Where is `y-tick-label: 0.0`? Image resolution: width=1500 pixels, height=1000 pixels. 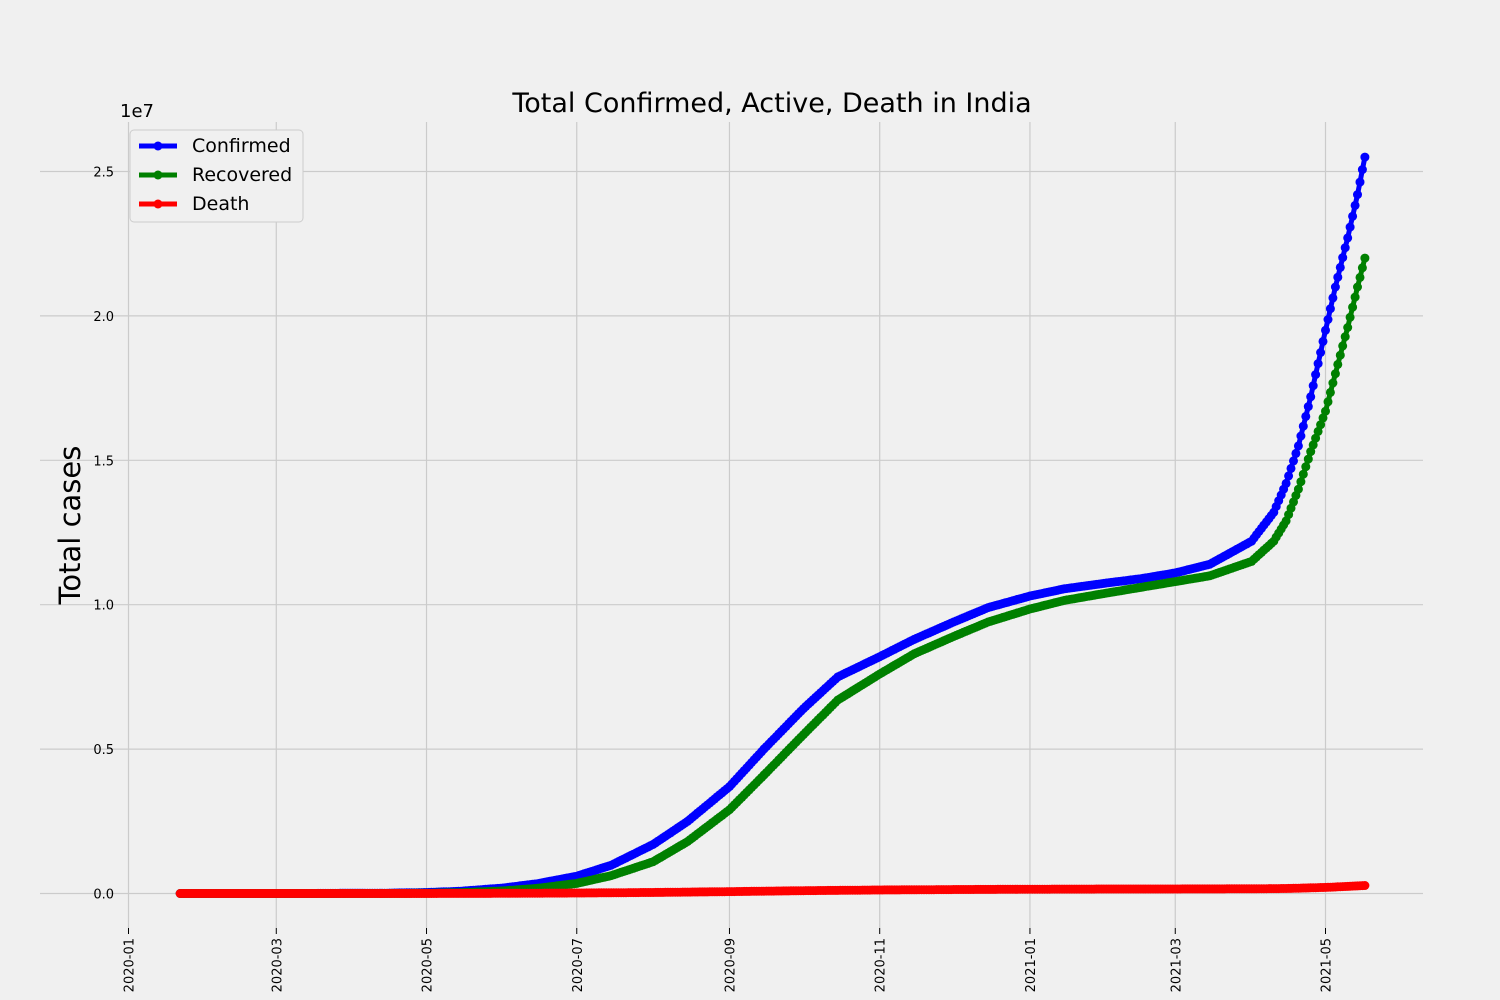 y-tick-label: 0.0 is located at coordinates (103, 895).